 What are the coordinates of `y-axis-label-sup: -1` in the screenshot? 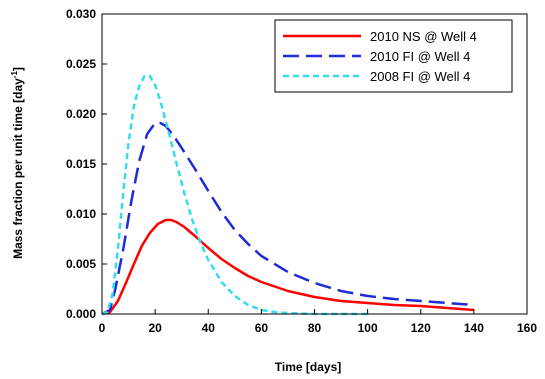 It's located at (14, 75).